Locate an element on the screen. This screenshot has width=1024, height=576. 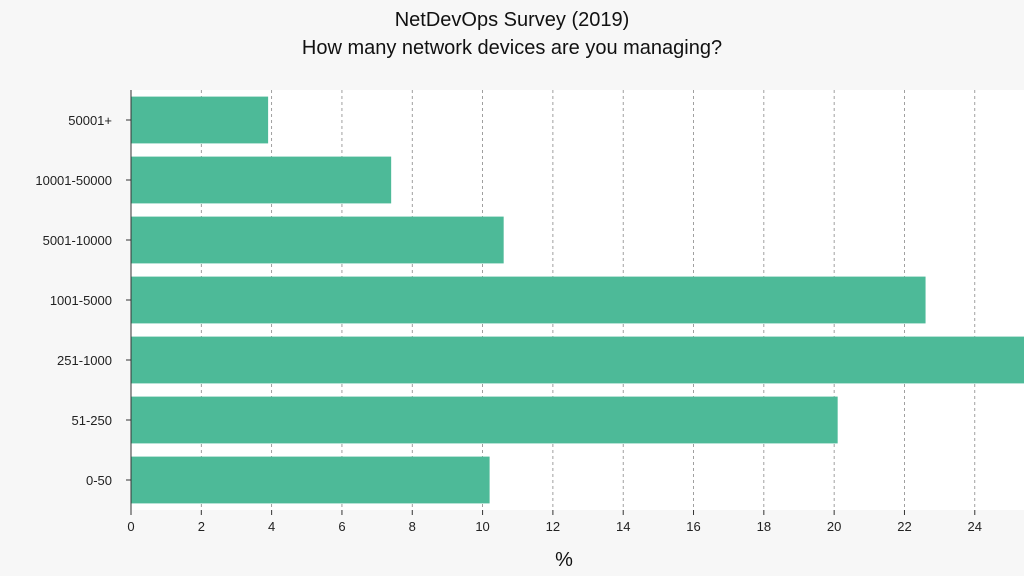
x-tick-label: 6 is located at coordinates (341, 526).